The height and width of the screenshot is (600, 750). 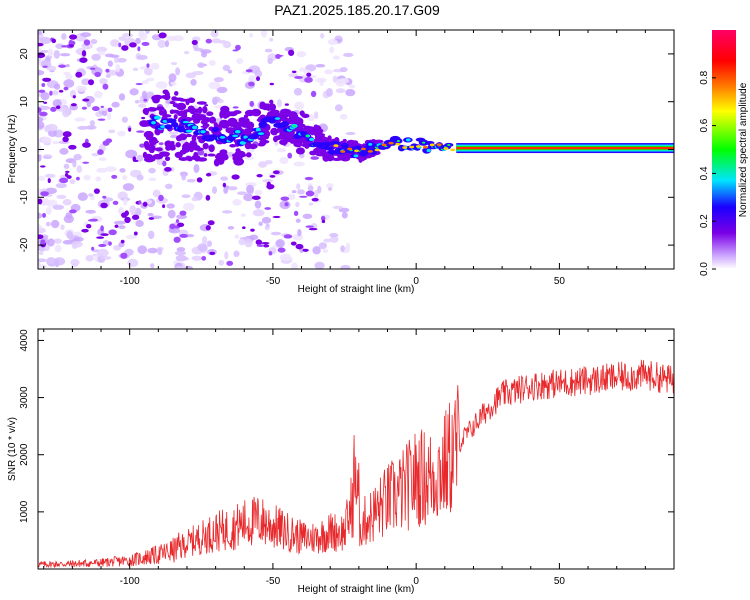 What do you see at coordinates (307, 135) in the screenshot?
I see `ridge-peak` at bounding box center [307, 135].